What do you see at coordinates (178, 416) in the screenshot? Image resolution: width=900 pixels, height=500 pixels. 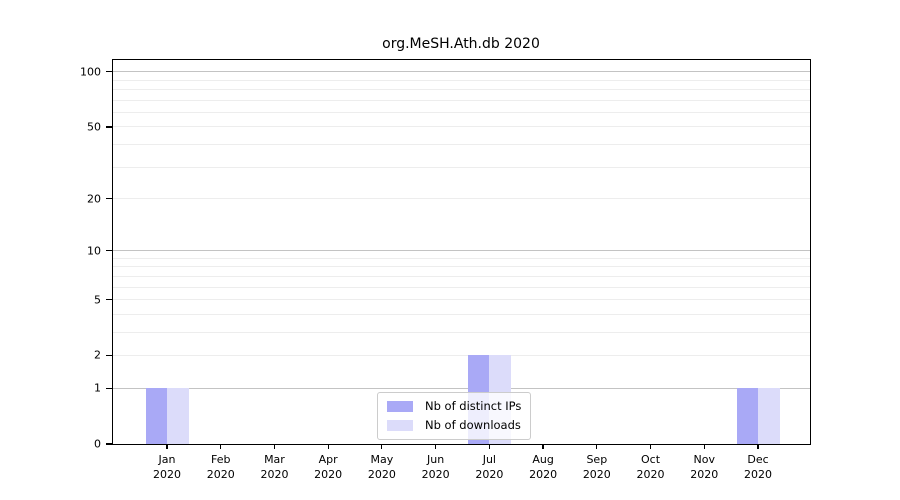 I see `bar-downloads-jan` at bounding box center [178, 416].